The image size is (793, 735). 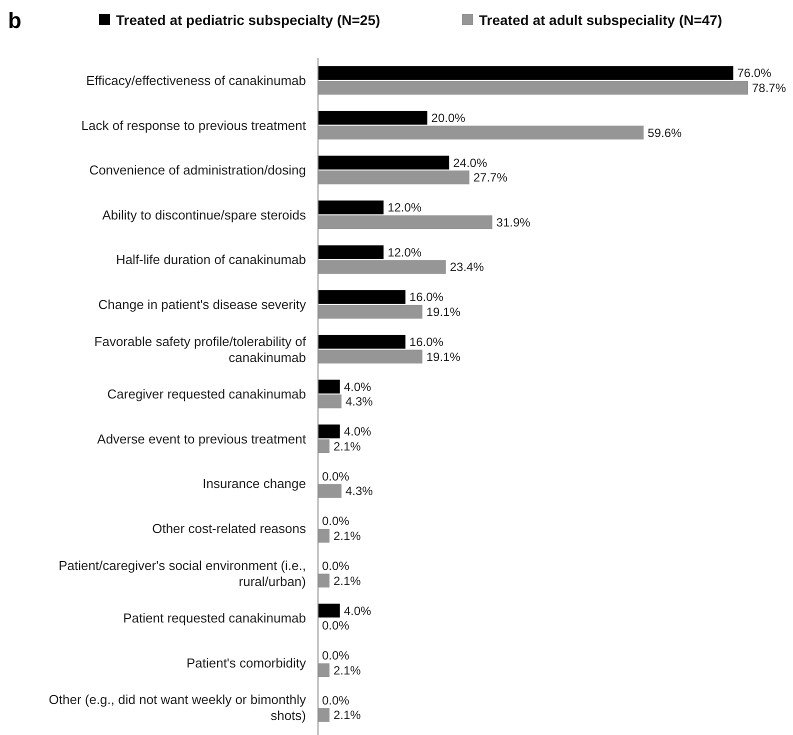 I want to click on data-label: 20.0%, so click(x=448, y=118).